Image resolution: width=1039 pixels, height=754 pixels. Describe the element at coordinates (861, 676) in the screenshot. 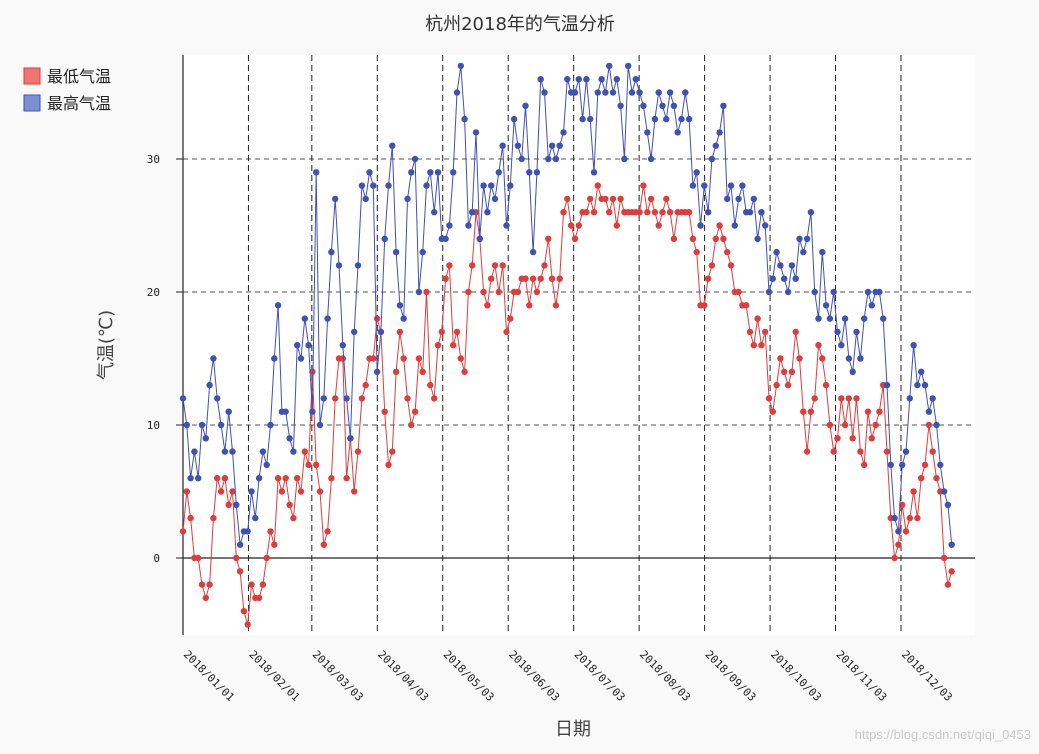

I see `x-tick-label: 2018/11/03` at that location.